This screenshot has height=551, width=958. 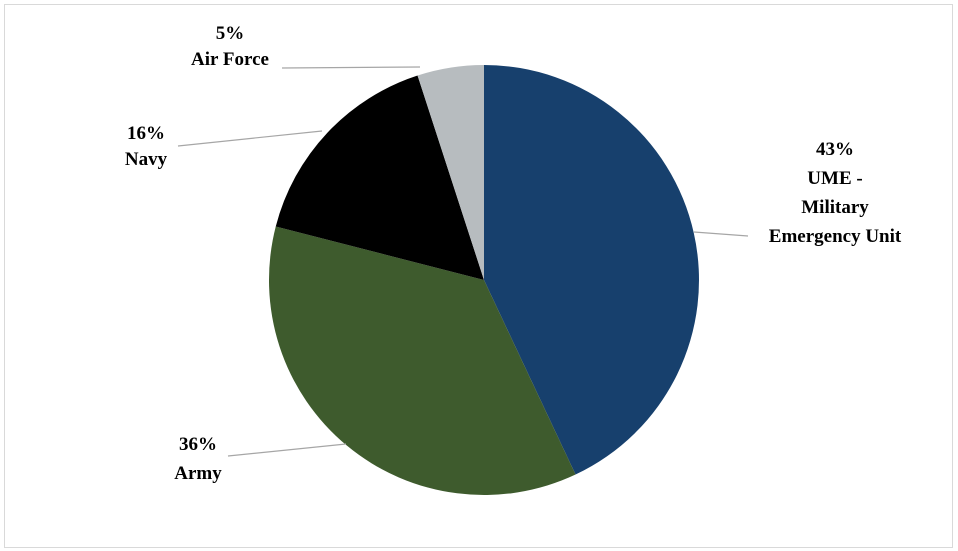 I want to click on data-label-percent: 5%, so click(x=230, y=33).